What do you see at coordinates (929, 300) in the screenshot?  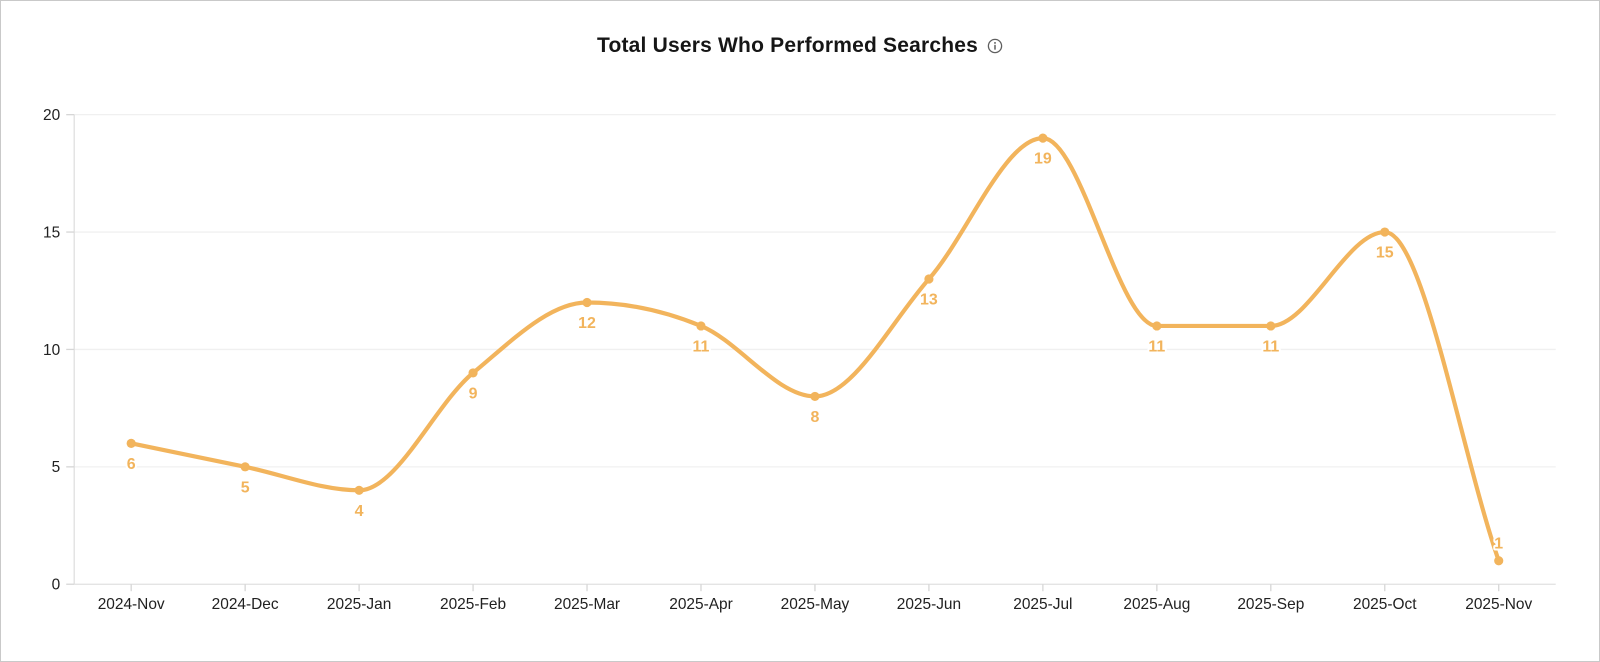 I see `data-label: 13` at bounding box center [929, 300].